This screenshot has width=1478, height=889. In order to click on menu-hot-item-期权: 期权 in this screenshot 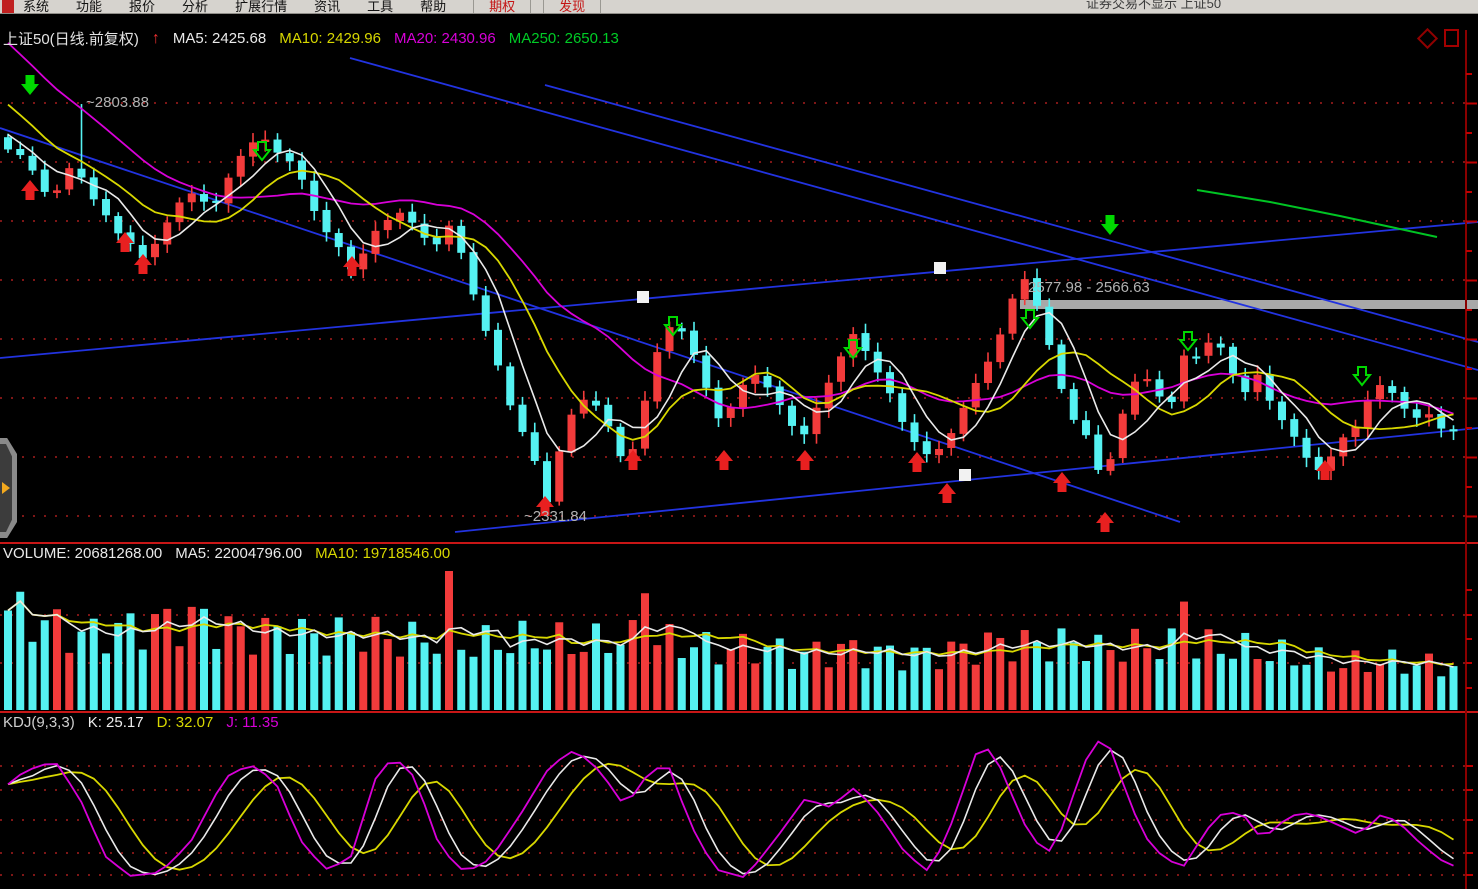, I will do `click(502, 6)`.